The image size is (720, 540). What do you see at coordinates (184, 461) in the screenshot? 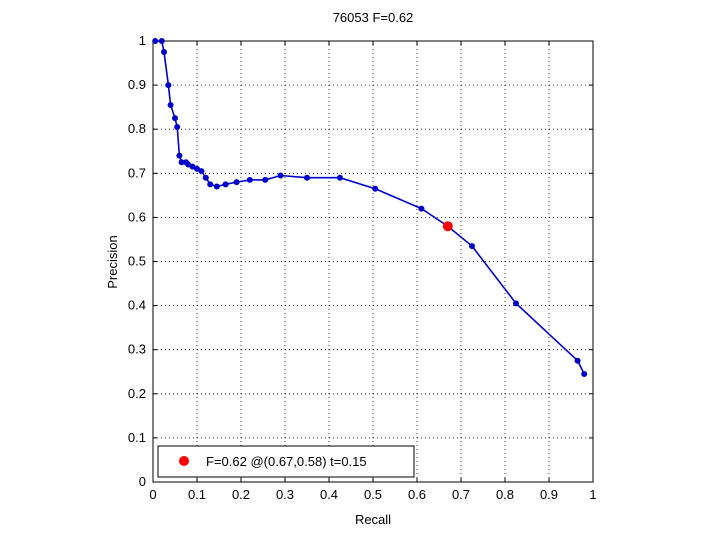
I see `legend-marker` at bounding box center [184, 461].